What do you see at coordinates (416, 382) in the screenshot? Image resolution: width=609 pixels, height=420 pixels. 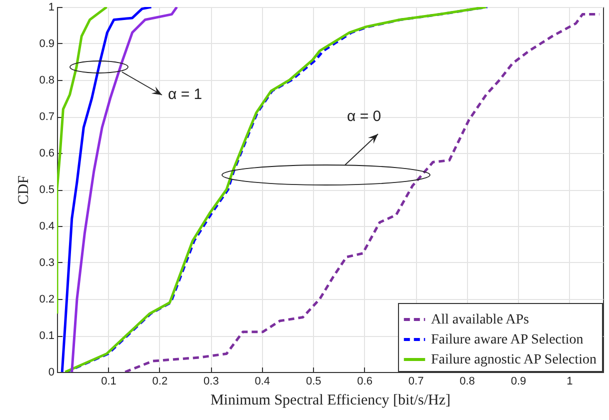 I see `x-tick-label: 0.7` at bounding box center [416, 382].